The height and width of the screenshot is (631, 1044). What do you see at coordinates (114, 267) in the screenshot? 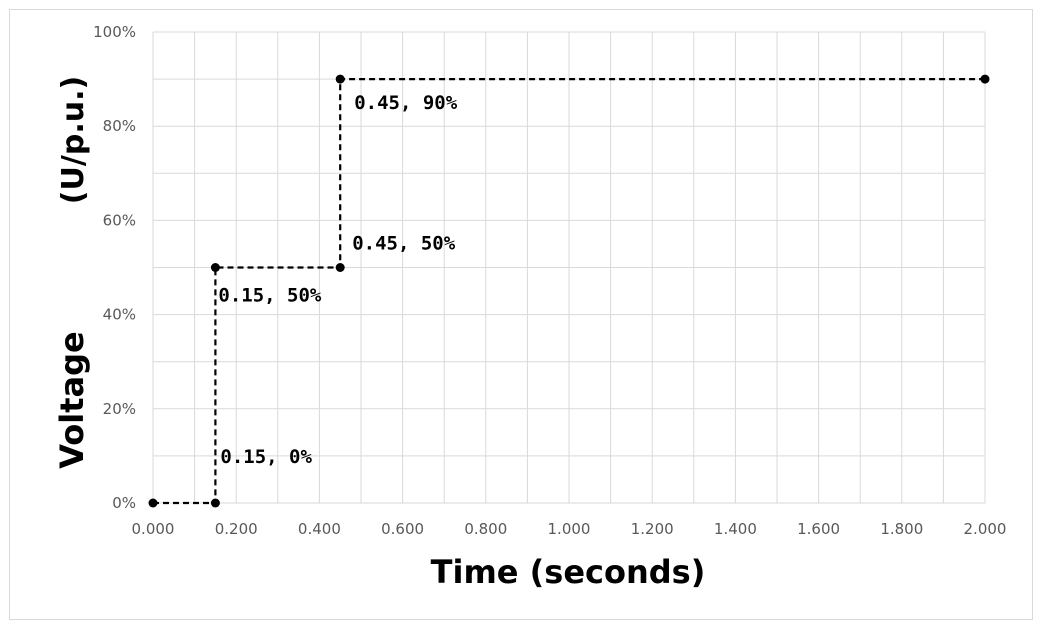
I see `y-tick-labels: 0% 20% 40% 60% 80% 100%` at bounding box center [114, 267].